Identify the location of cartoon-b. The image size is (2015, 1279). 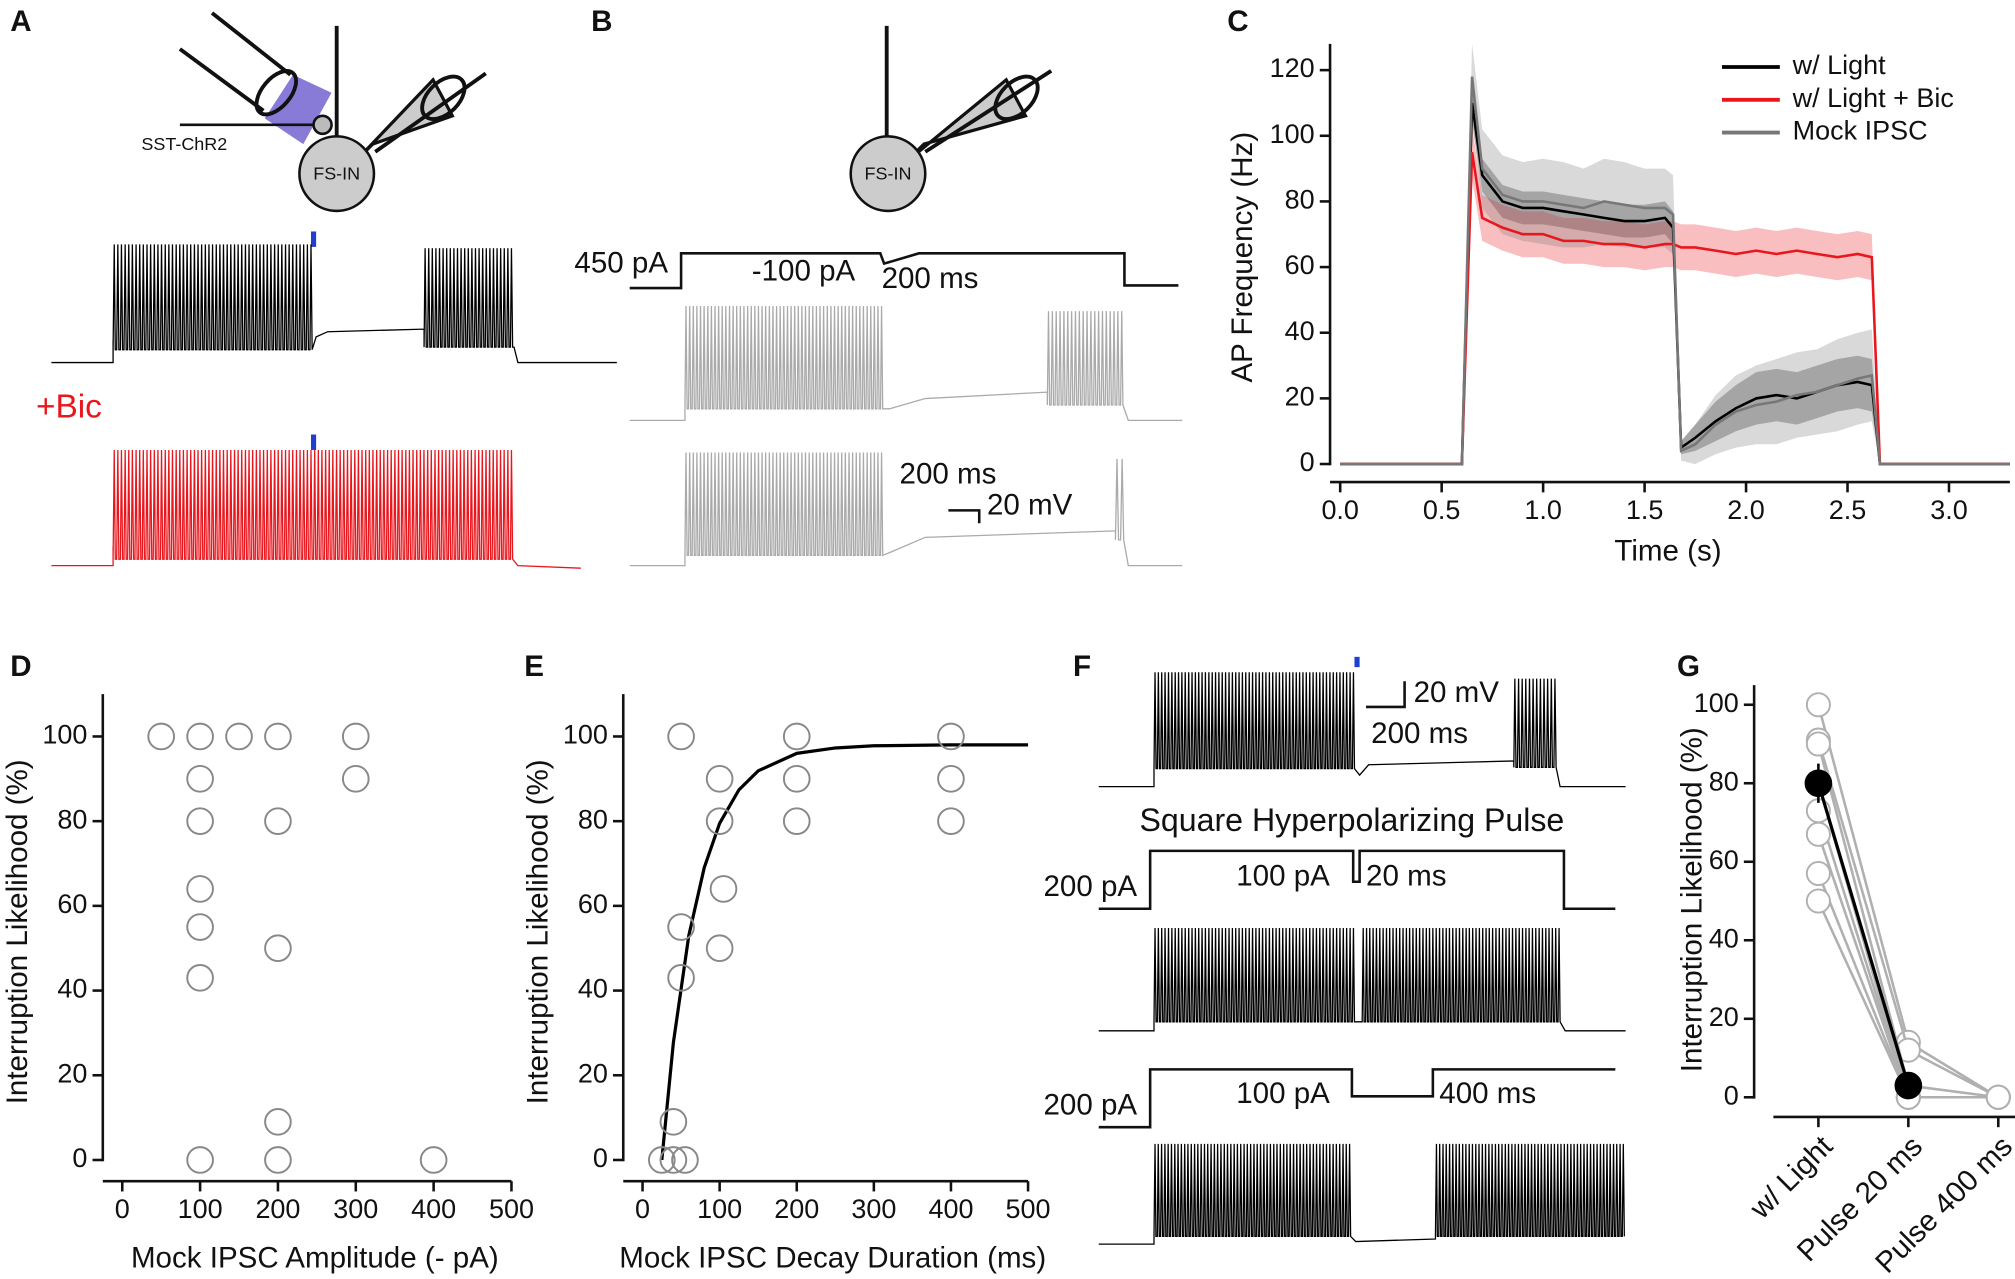
(904, 274).